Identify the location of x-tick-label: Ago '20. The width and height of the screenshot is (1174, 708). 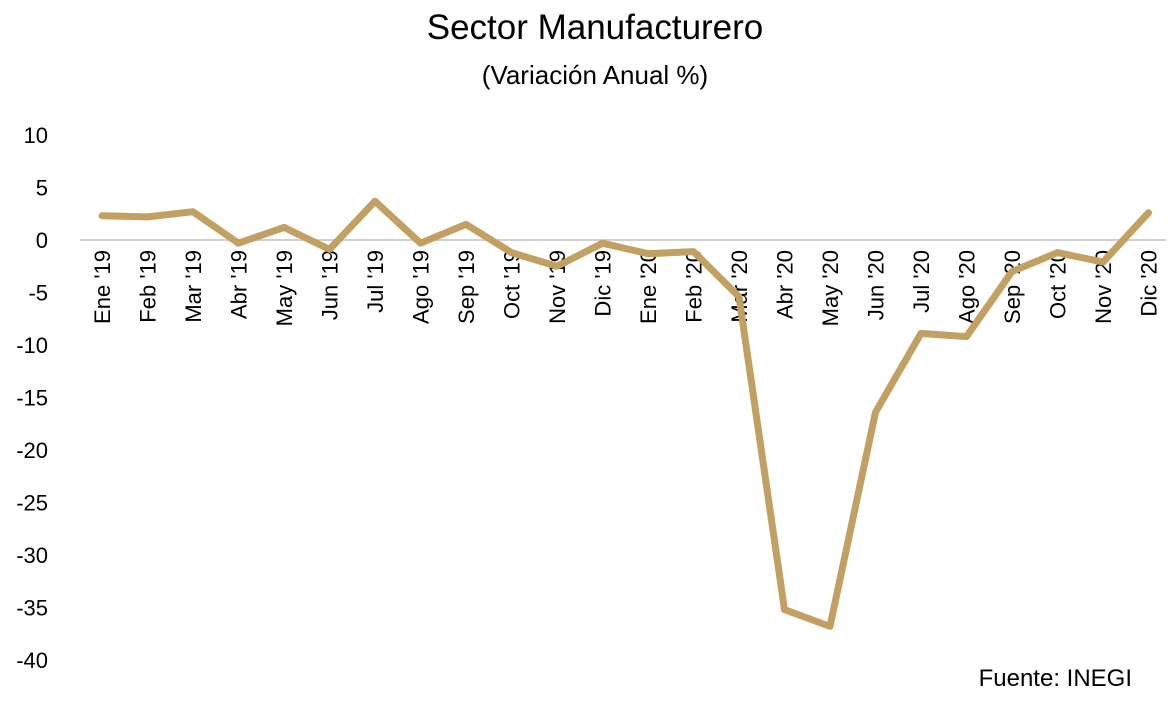
(967, 287).